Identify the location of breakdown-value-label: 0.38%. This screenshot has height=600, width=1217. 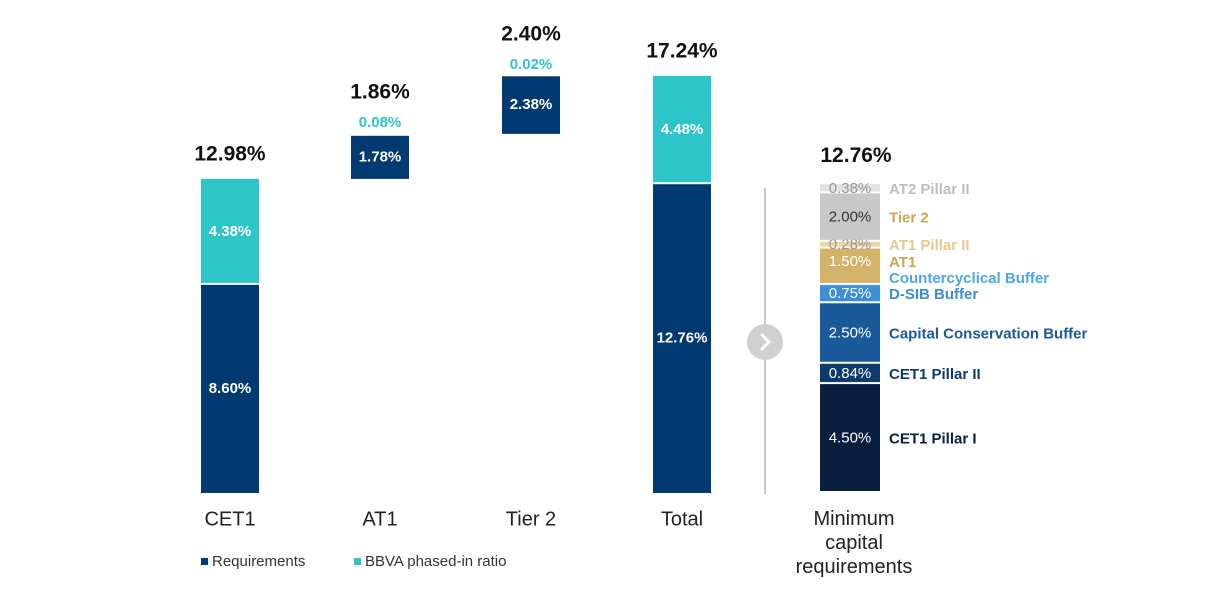
(850, 188).